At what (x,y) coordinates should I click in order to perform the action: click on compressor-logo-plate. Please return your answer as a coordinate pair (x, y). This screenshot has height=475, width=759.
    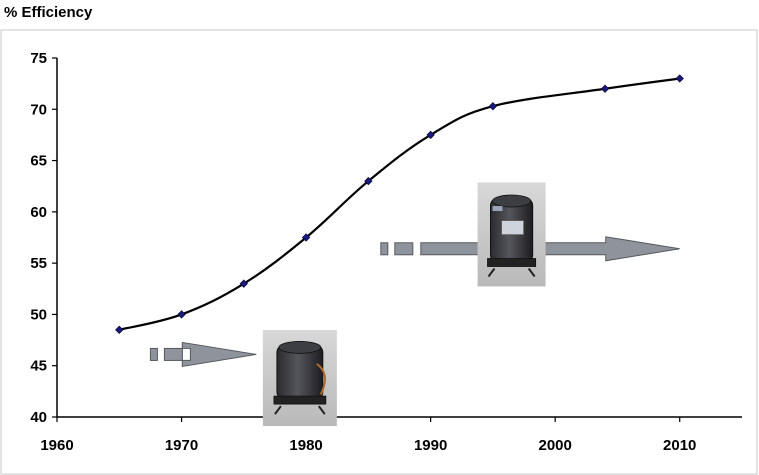
    Looking at the image, I should click on (497, 209).